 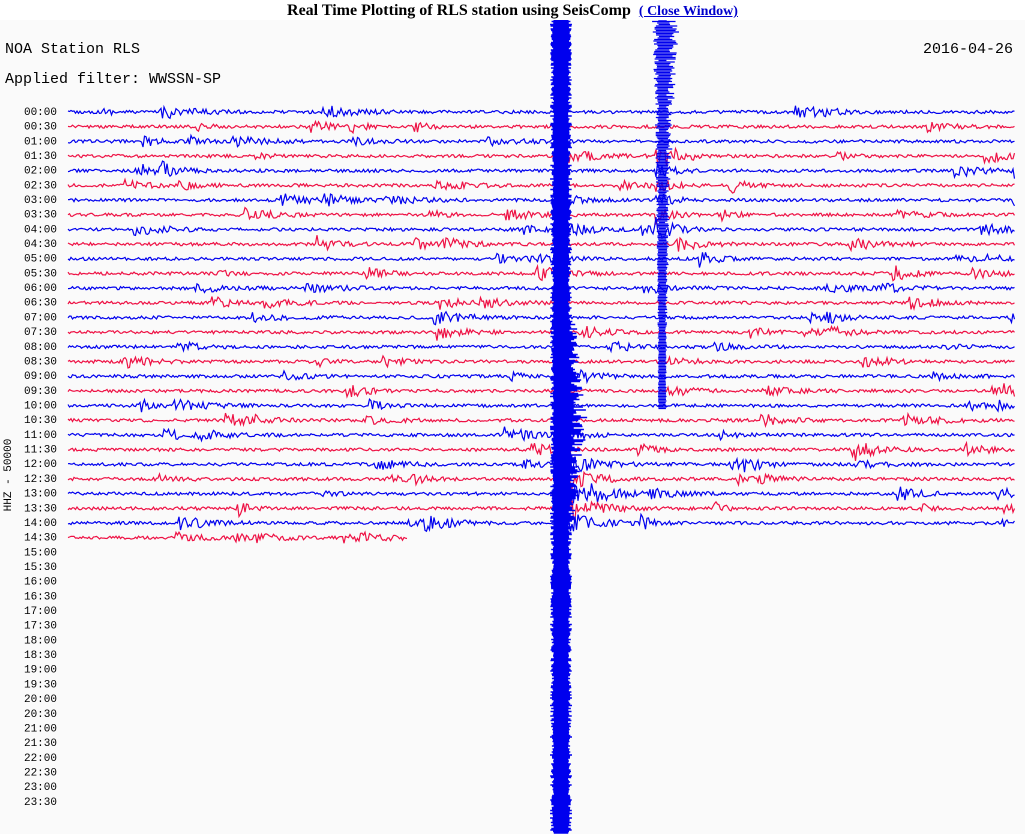 I want to click on row-label: 08:00, so click(x=40, y=348).